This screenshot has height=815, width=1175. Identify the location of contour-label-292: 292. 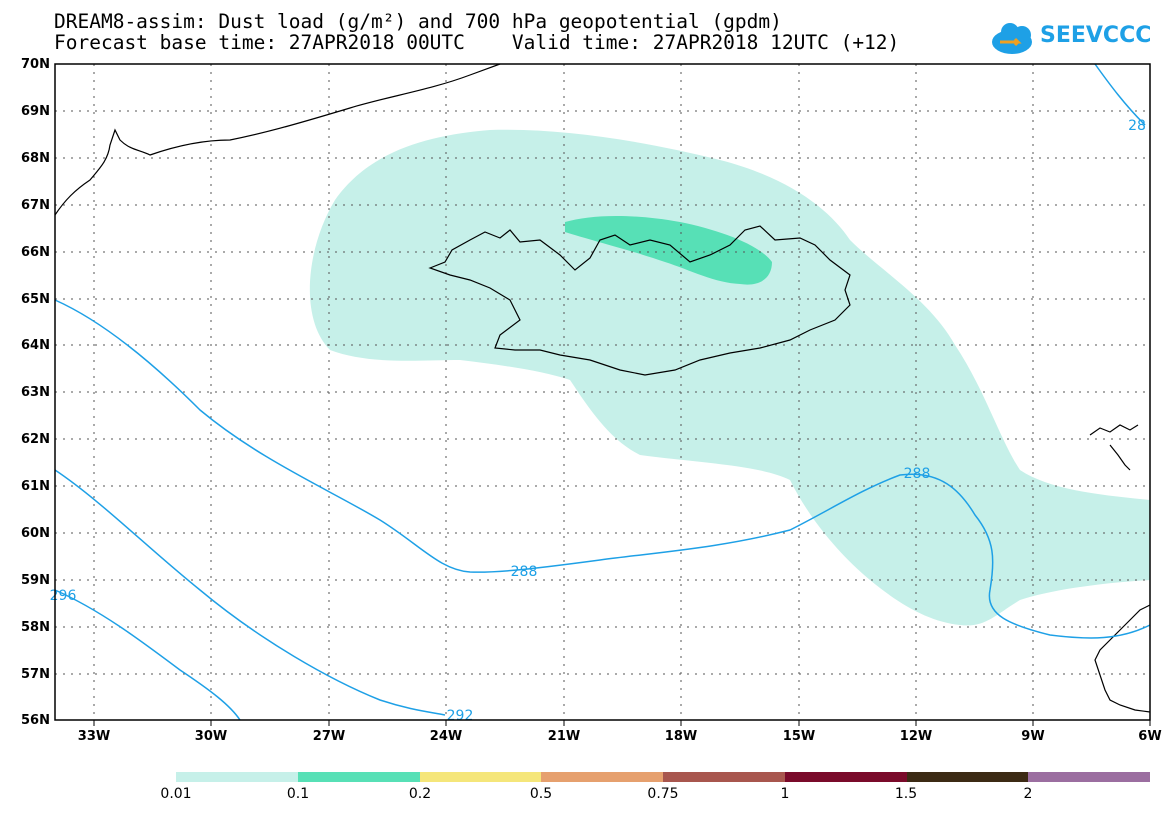
(460, 716).